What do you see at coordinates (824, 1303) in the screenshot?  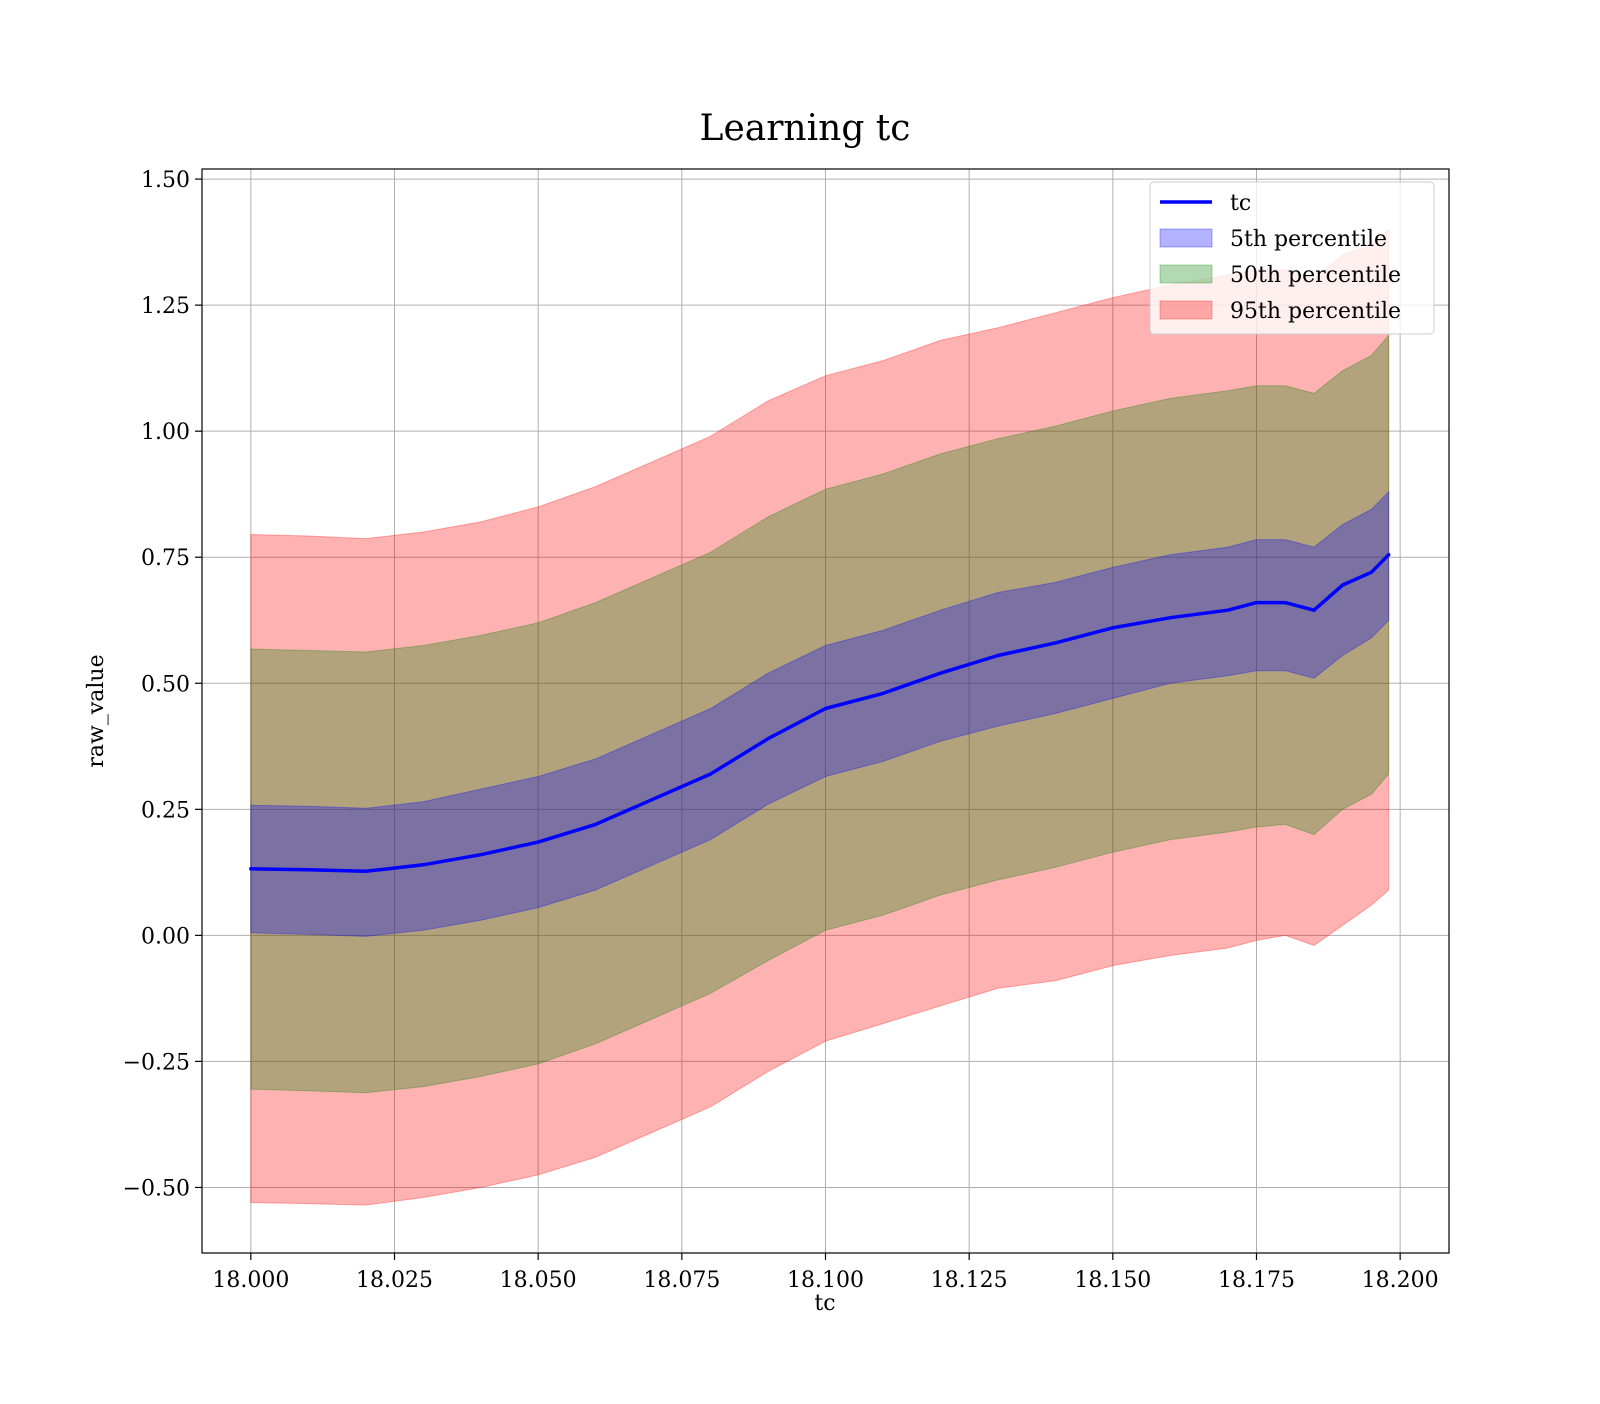 I see `x-axis-label: tc` at bounding box center [824, 1303].